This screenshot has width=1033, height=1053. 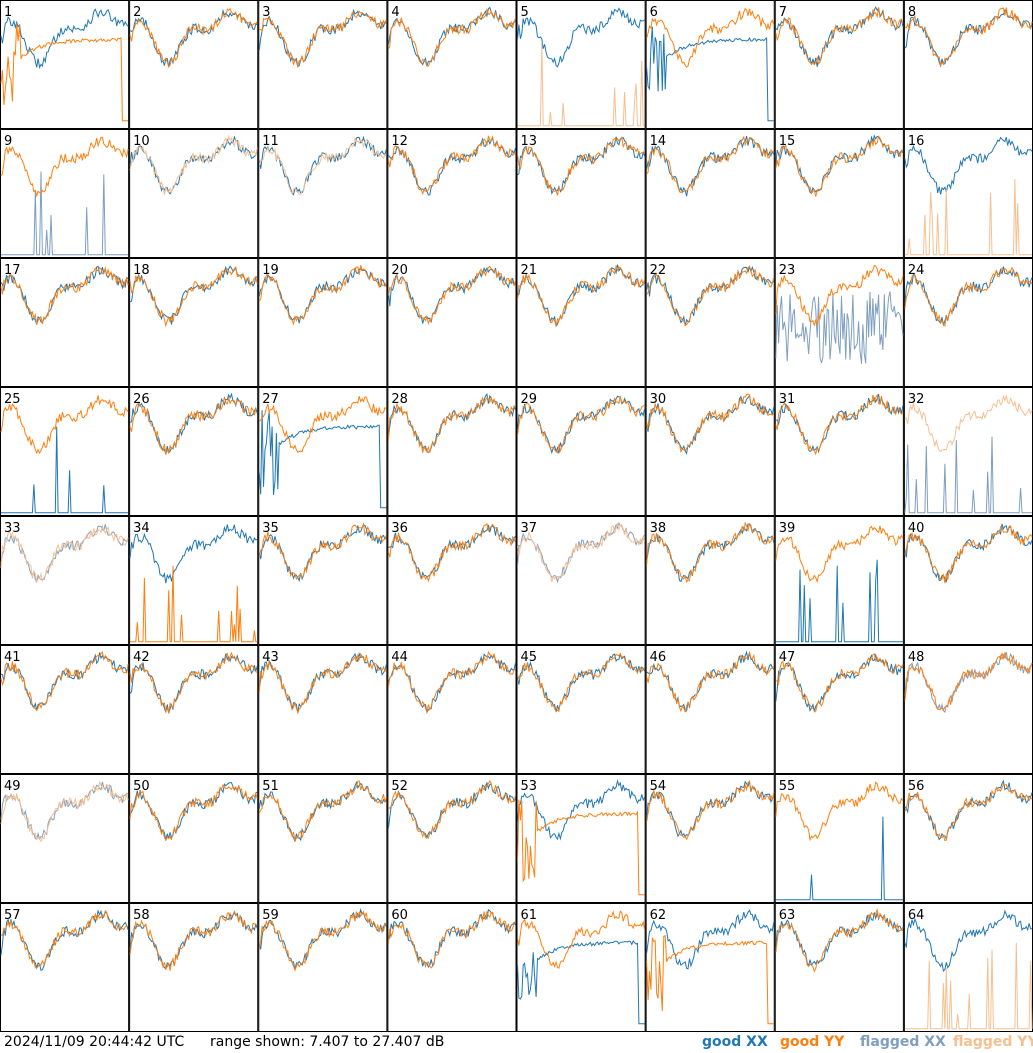 I want to click on panel-number: 31, so click(x=787, y=399).